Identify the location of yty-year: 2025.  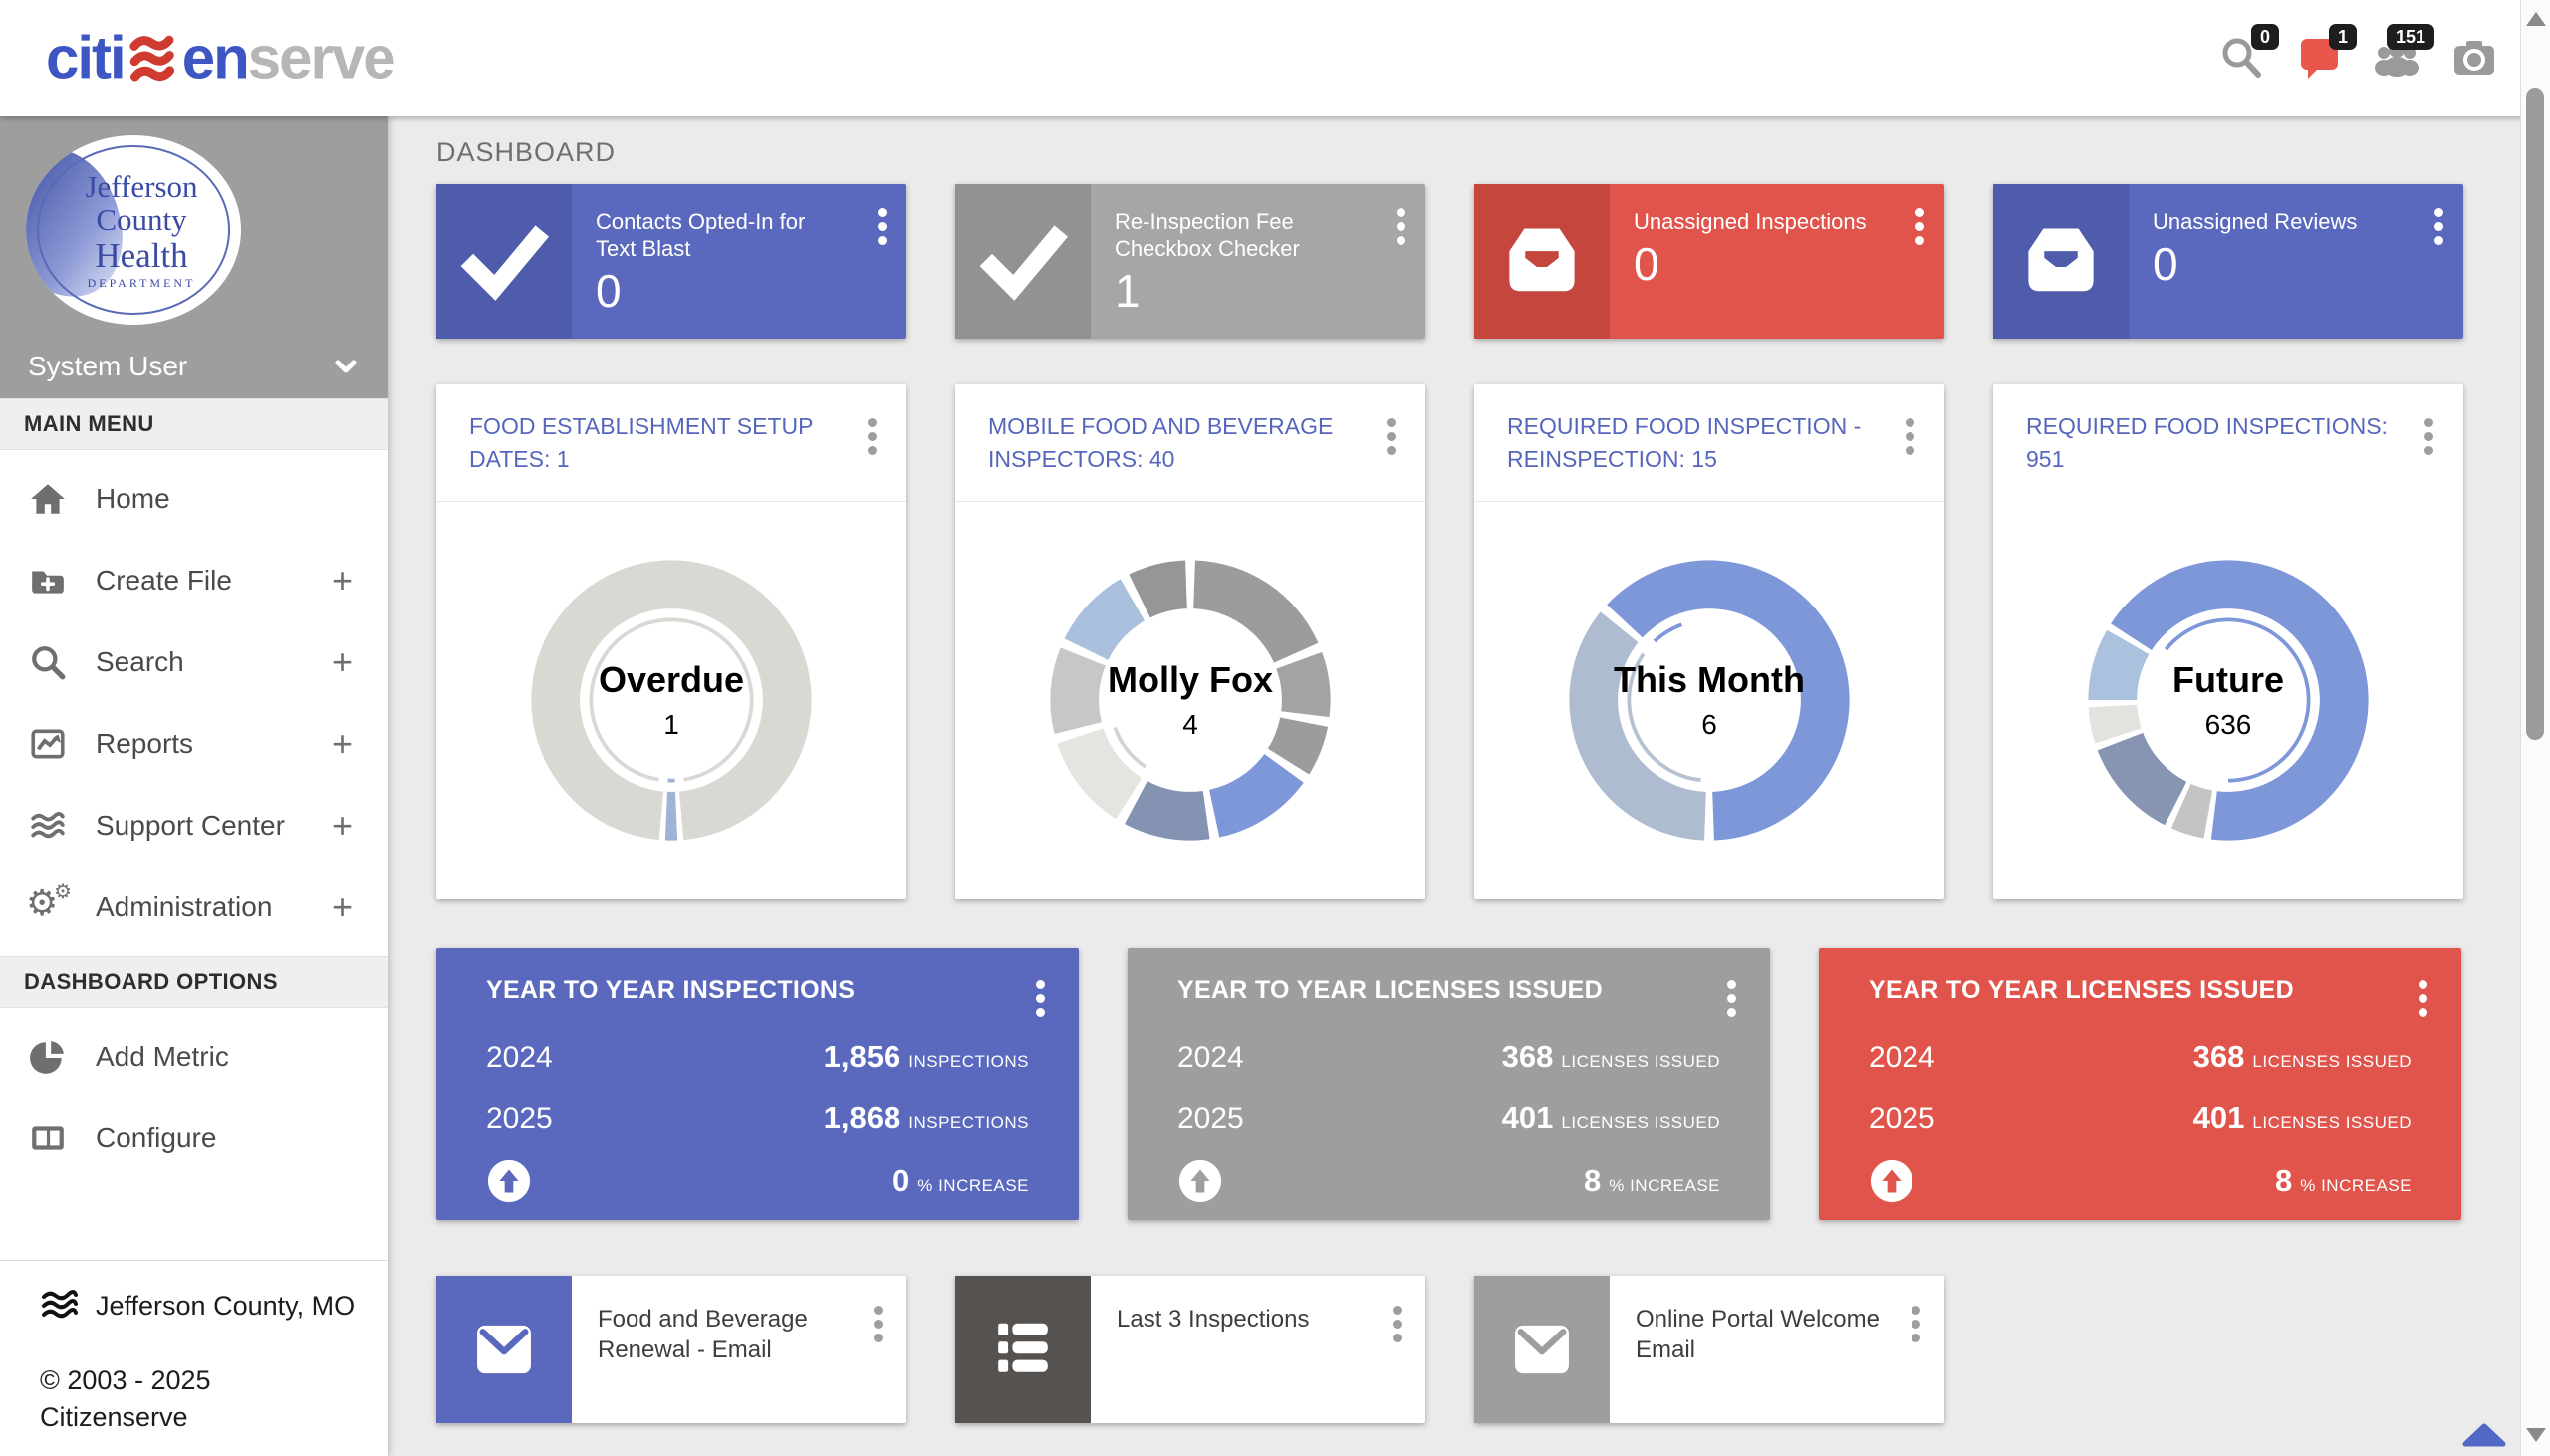
(1902, 1118).